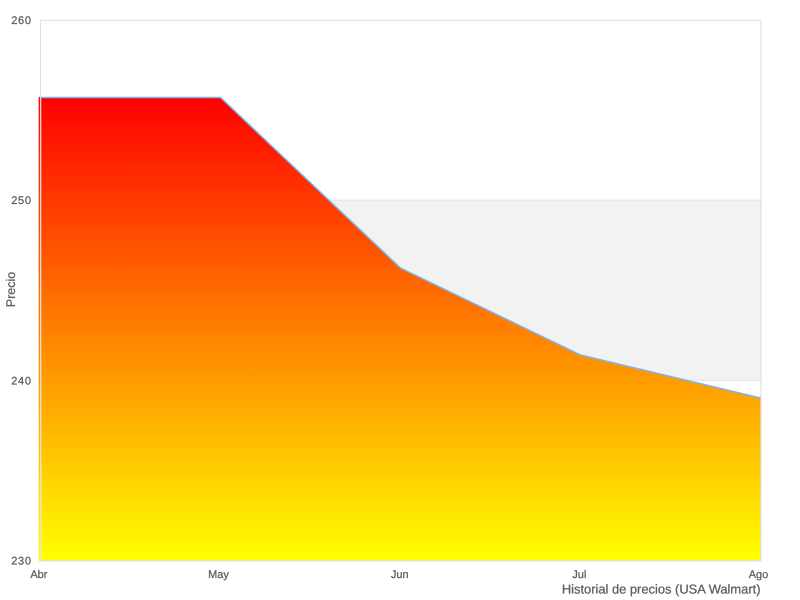 This screenshot has height=600, width=800. I want to click on svg-text: Jun, so click(400, 575).